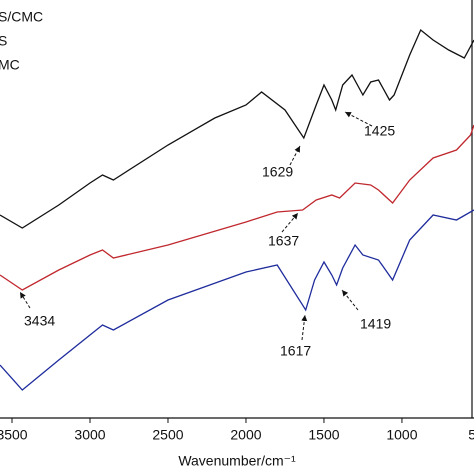 This screenshot has height=474, width=474. Describe the element at coordinates (39, 321) in the screenshot. I see `annotation: 3434` at that location.